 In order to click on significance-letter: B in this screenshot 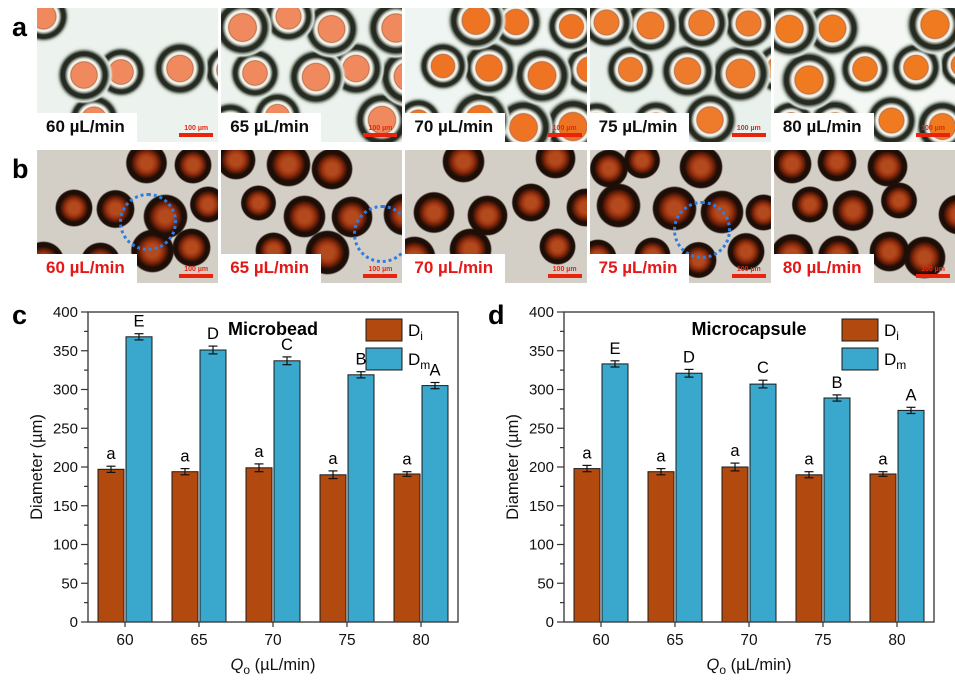, I will do `click(360, 360)`.